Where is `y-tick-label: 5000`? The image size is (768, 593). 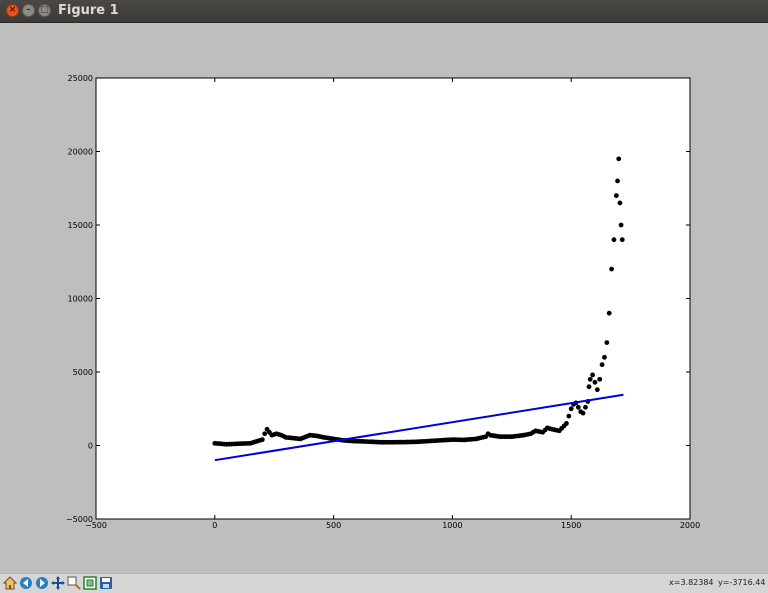
y-tick-label: 5000 is located at coordinates (83, 372).